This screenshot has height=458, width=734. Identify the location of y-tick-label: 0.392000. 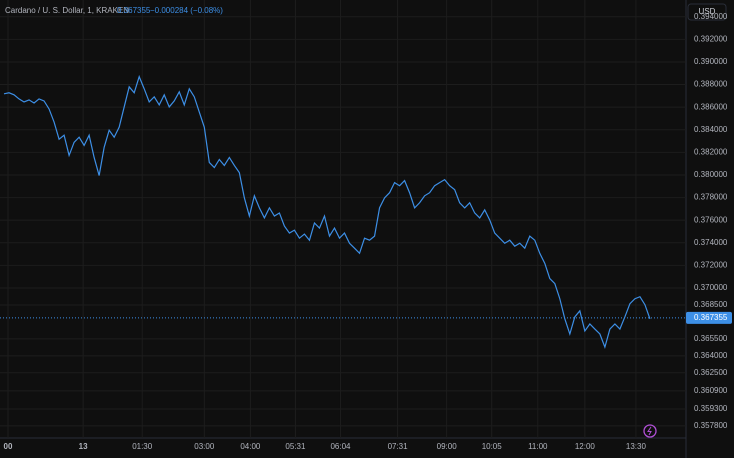
(711, 38).